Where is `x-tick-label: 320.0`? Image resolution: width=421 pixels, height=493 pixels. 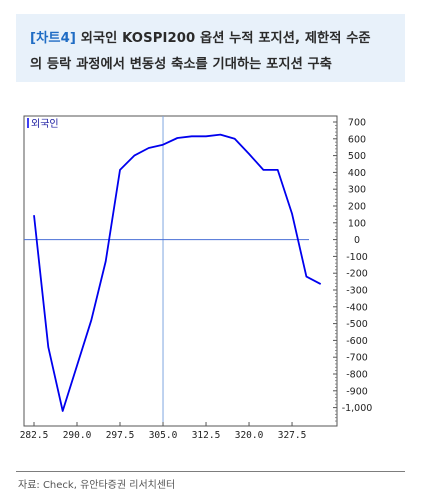 x-tick-label: 320.0 is located at coordinates (249, 435).